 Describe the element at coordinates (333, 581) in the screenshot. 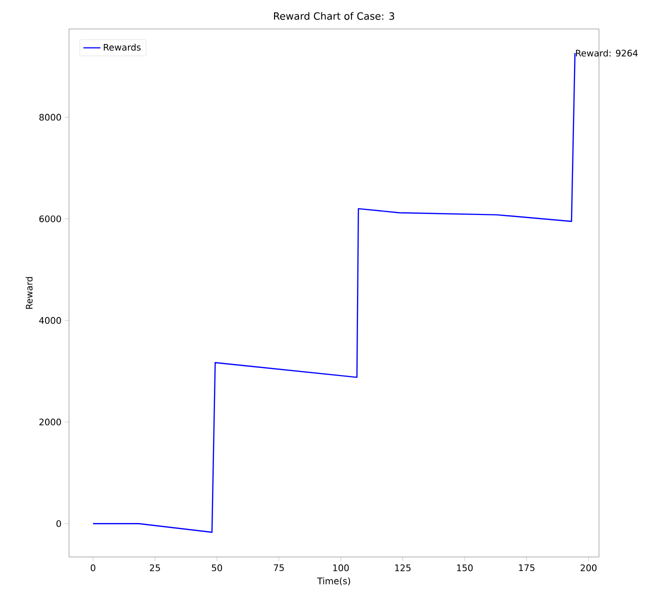

I see `x-axis-title: Time(s)` at that location.